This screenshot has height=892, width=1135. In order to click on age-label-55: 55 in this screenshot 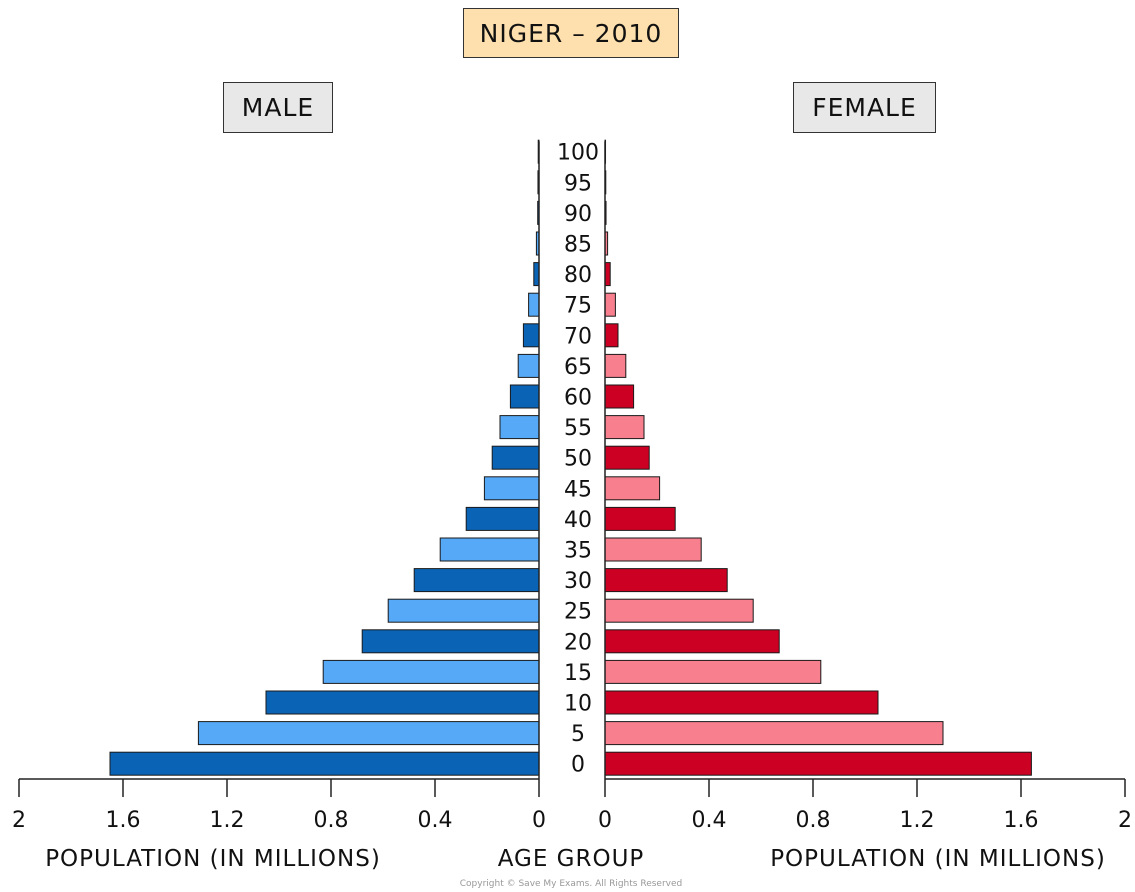, I will do `click(578, 428)`.